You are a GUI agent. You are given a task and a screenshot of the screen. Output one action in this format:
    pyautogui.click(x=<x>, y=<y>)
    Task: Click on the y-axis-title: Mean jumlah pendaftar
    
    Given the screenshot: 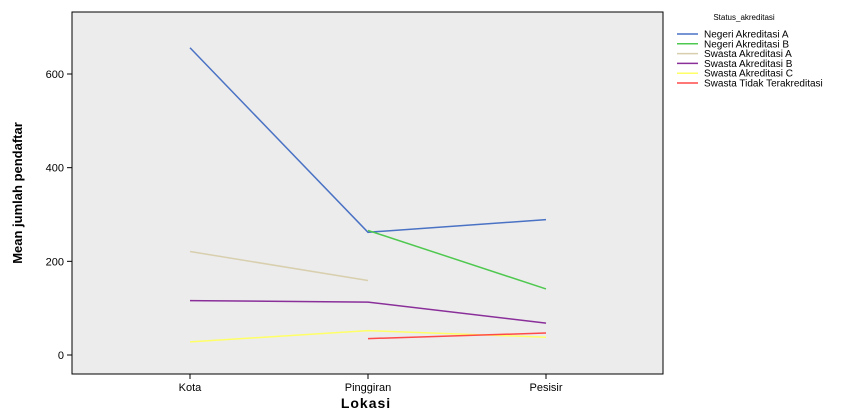 What is the action you would take?
    pyautogui.click(x=17, y=193)
    